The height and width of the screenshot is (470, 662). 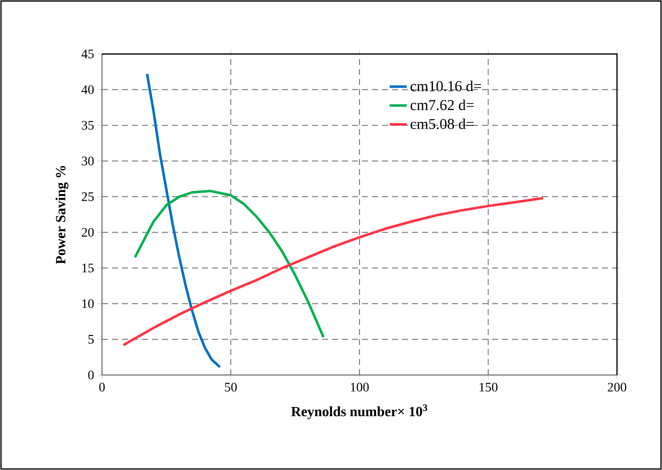 What do you see at coordinates (617, 387) in the screenshot?
I see `x-tick-label: 200` at bounding box center [617, 387].